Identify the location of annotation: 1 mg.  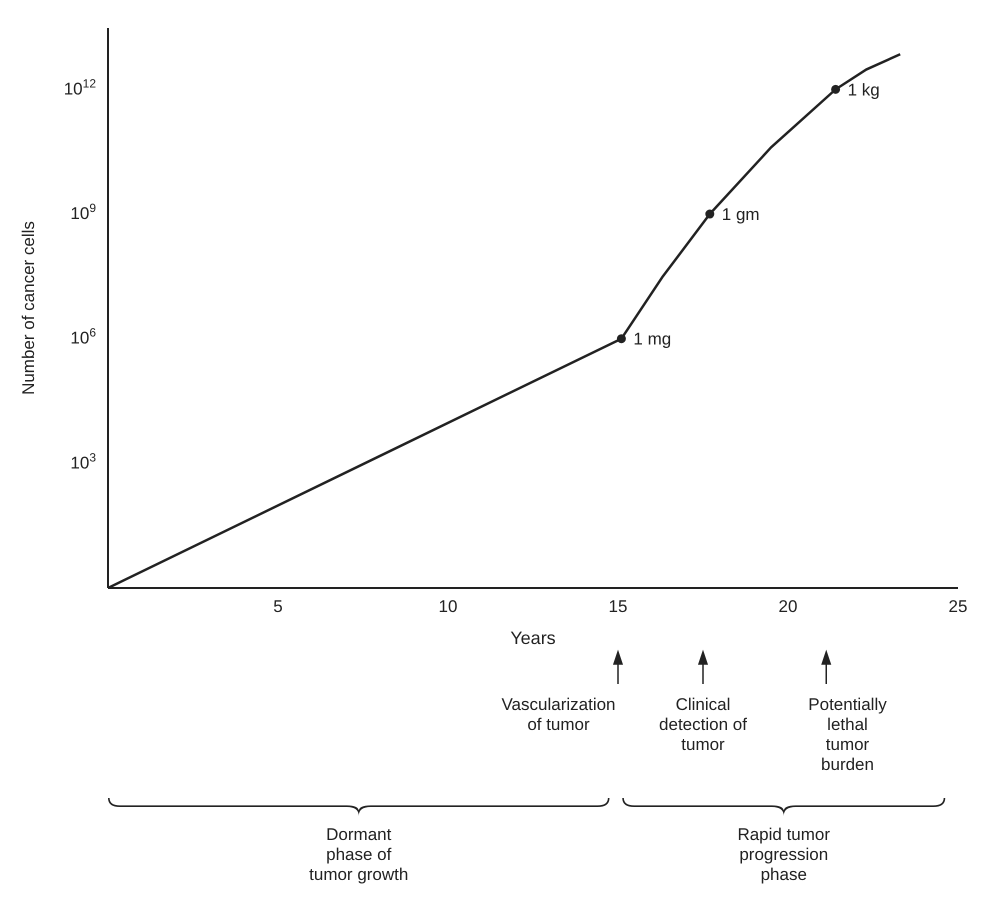
(652, 339).